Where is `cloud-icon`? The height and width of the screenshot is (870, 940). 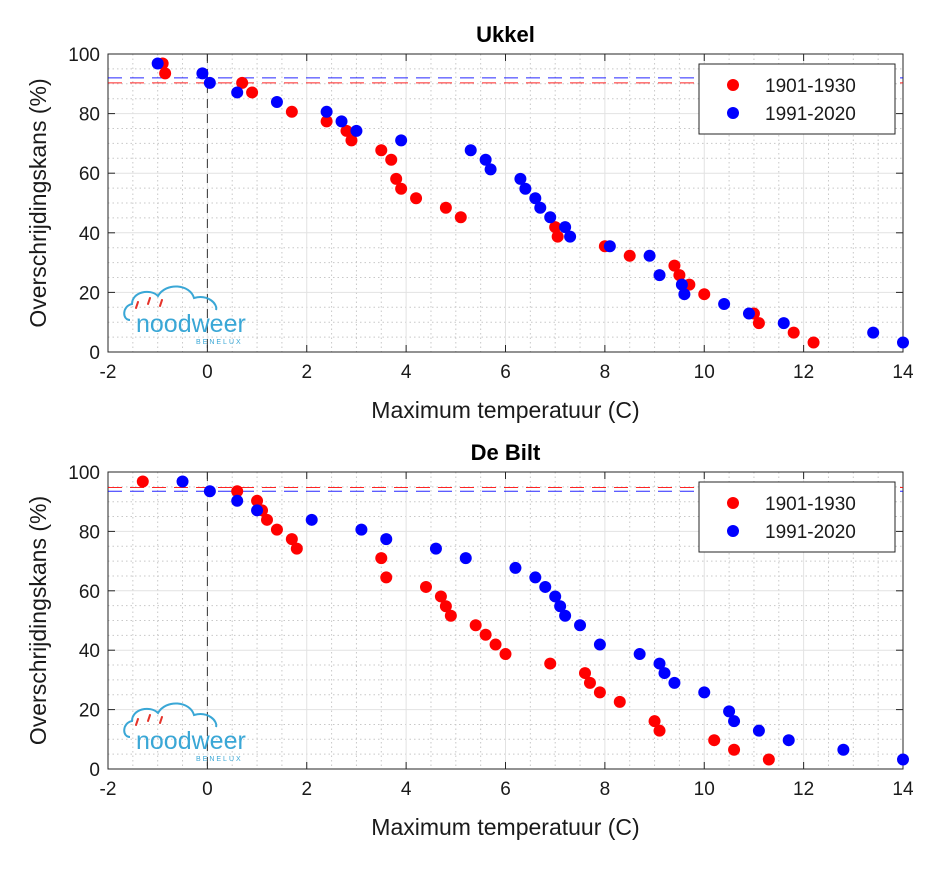
cloud-icon is located at coordinates (170, 720).